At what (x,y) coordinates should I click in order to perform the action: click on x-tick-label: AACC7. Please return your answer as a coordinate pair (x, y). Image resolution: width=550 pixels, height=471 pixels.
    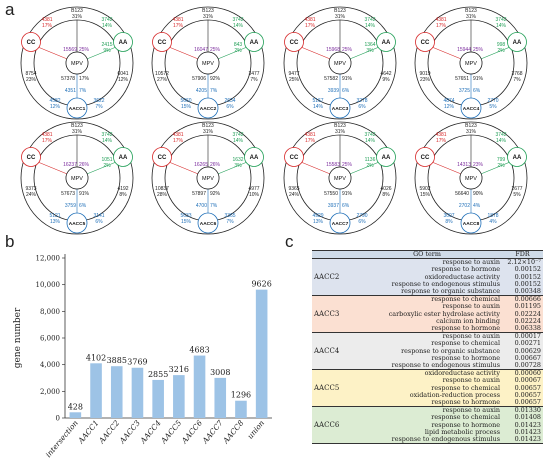
    Looking at the image, I should click on (212, 431).